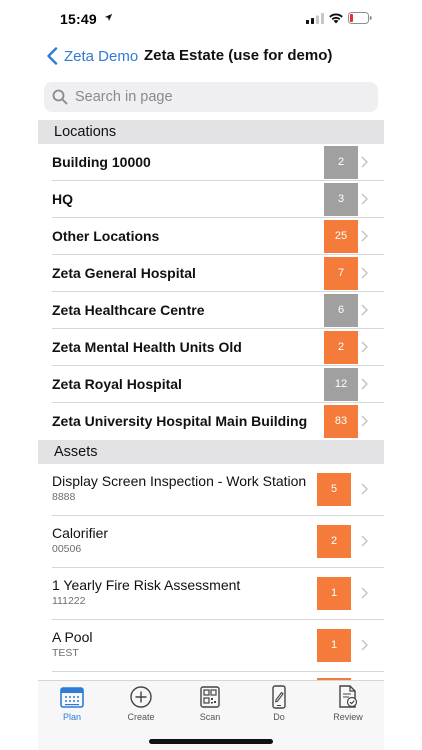 Image resolution: width=422 pixels, height=750 pixels. What do you see at coordinates (341, 236) in the screenshot?
I see `count-badge: 25` at bounding box center [341, 236].